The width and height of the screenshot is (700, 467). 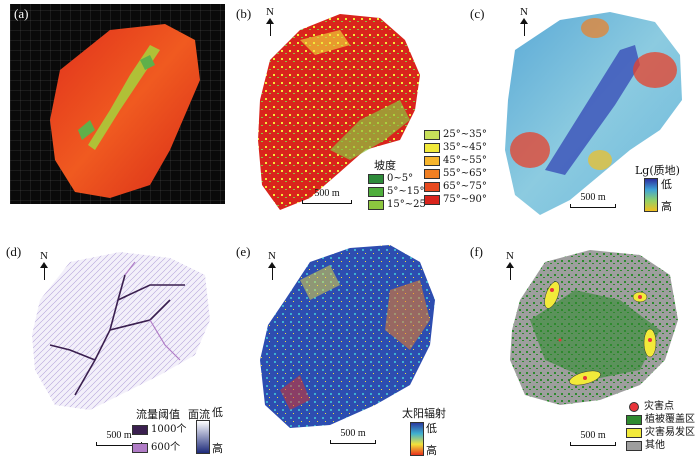 I want to click on legend-item: 灾害点, so click(x=660, y=406).